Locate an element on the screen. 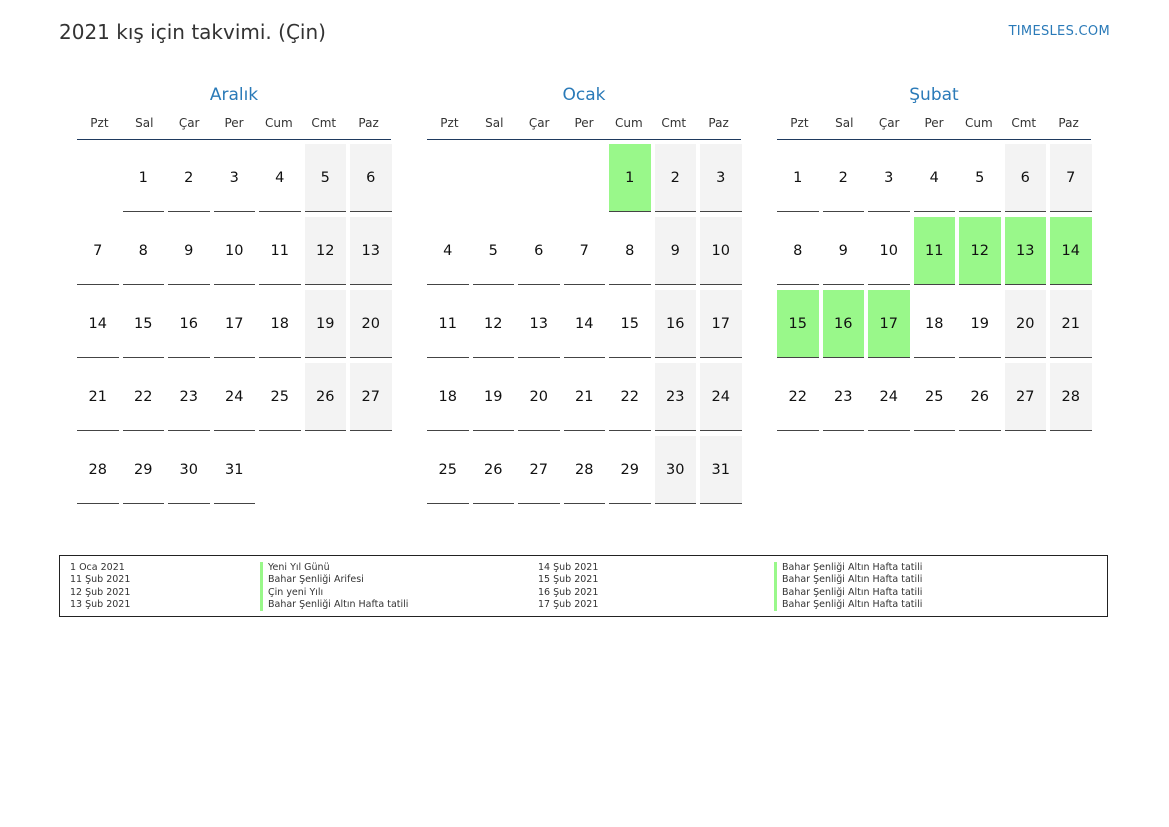  month-name: Şubat is located at coordinates (934, 95).